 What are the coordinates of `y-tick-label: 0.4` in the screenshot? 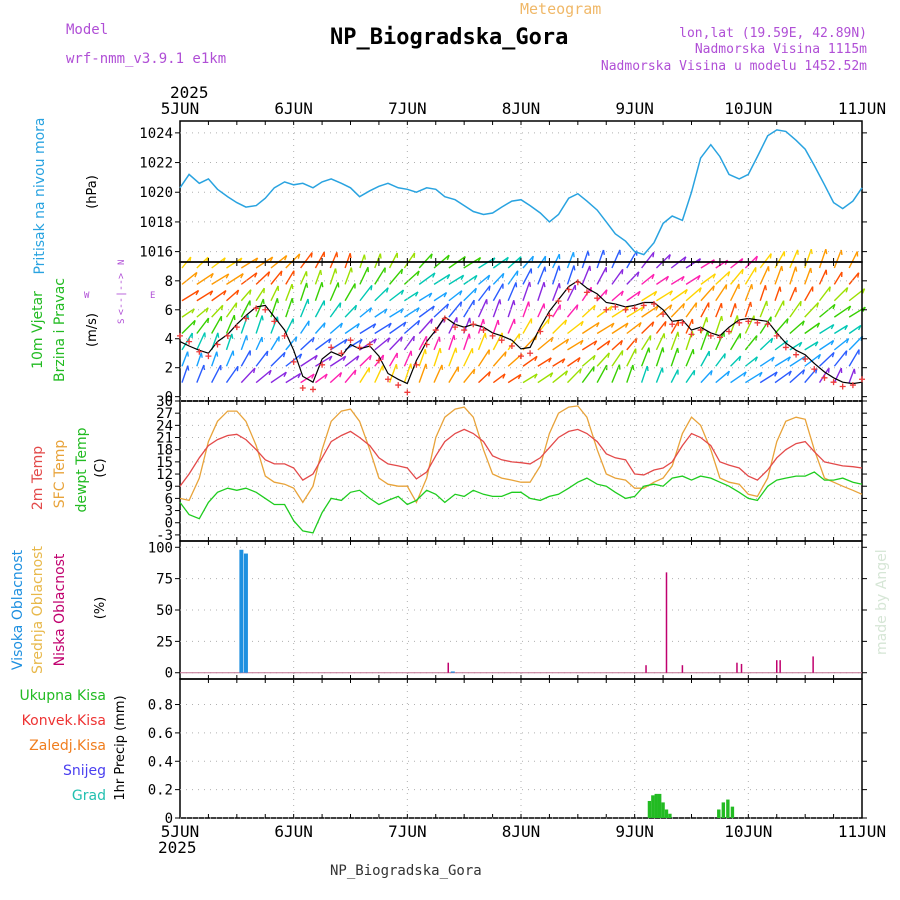 It's located at (160, 762).